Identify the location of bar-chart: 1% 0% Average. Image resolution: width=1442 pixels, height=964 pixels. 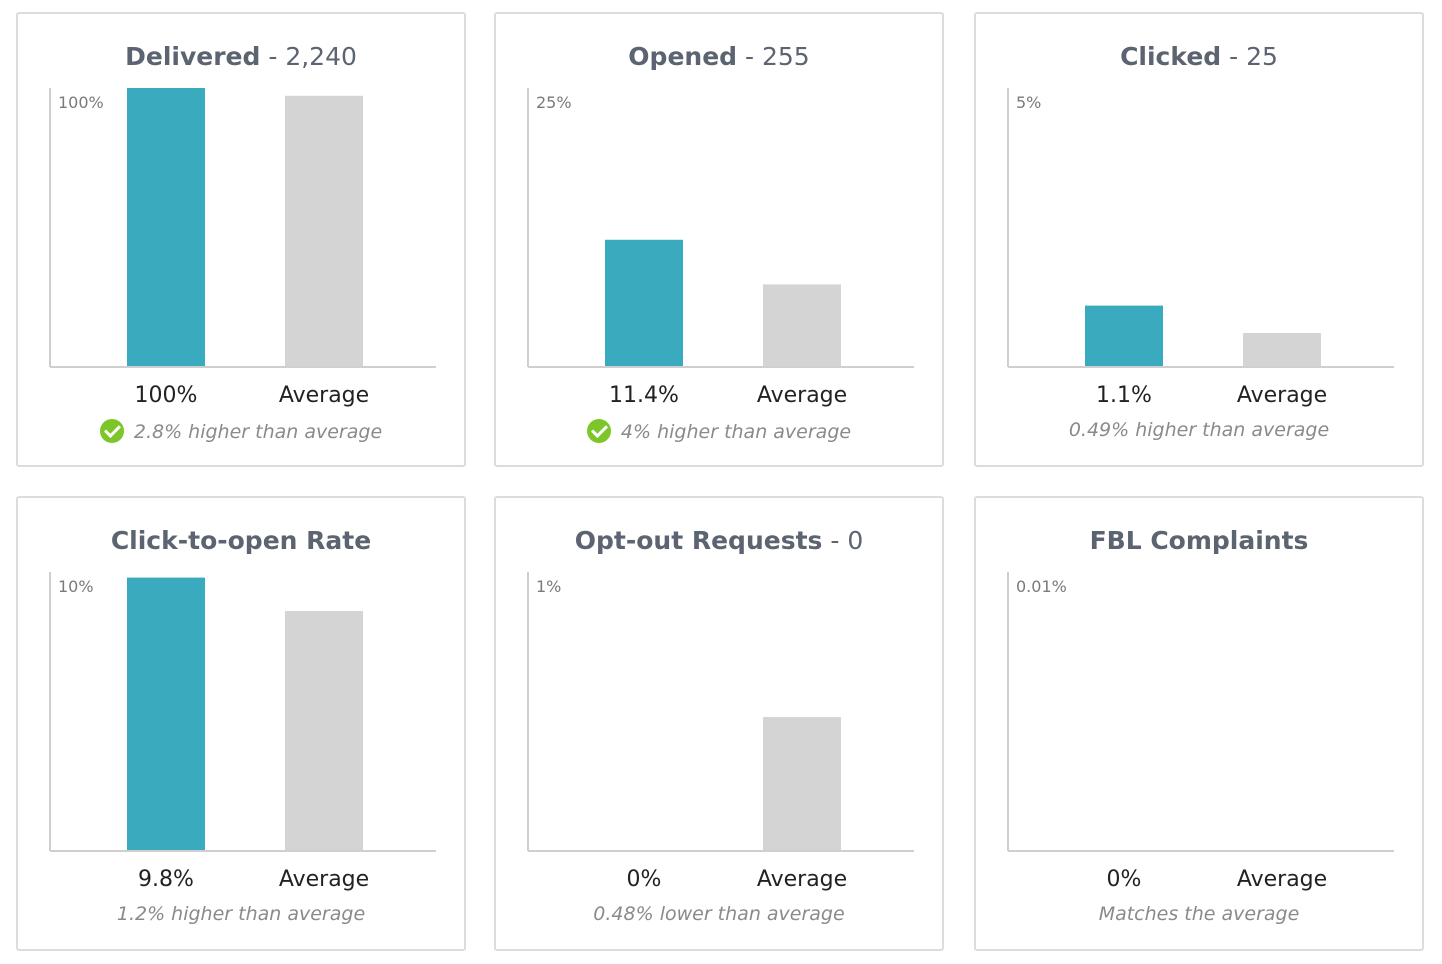
(720, 732).